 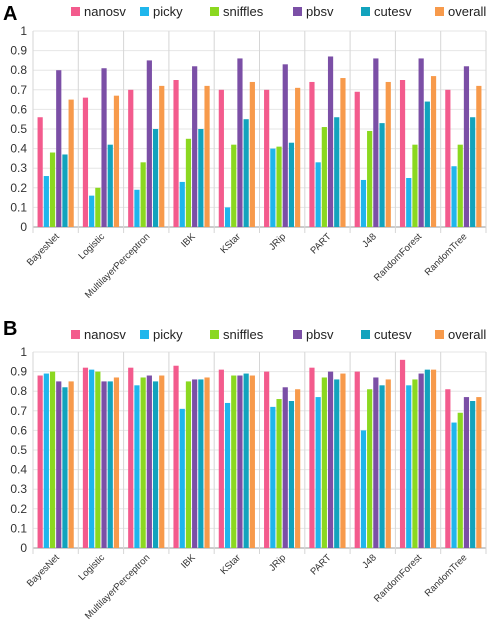 I want to click on y-tick-label: 0.8, so click(x=18, y=391).